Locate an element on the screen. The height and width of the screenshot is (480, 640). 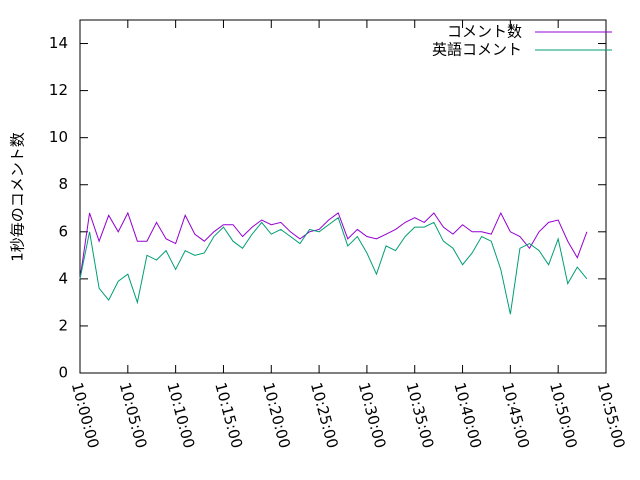
y-axis-label: 1秒毎のコメント数 is located at coordinates (18, 197).